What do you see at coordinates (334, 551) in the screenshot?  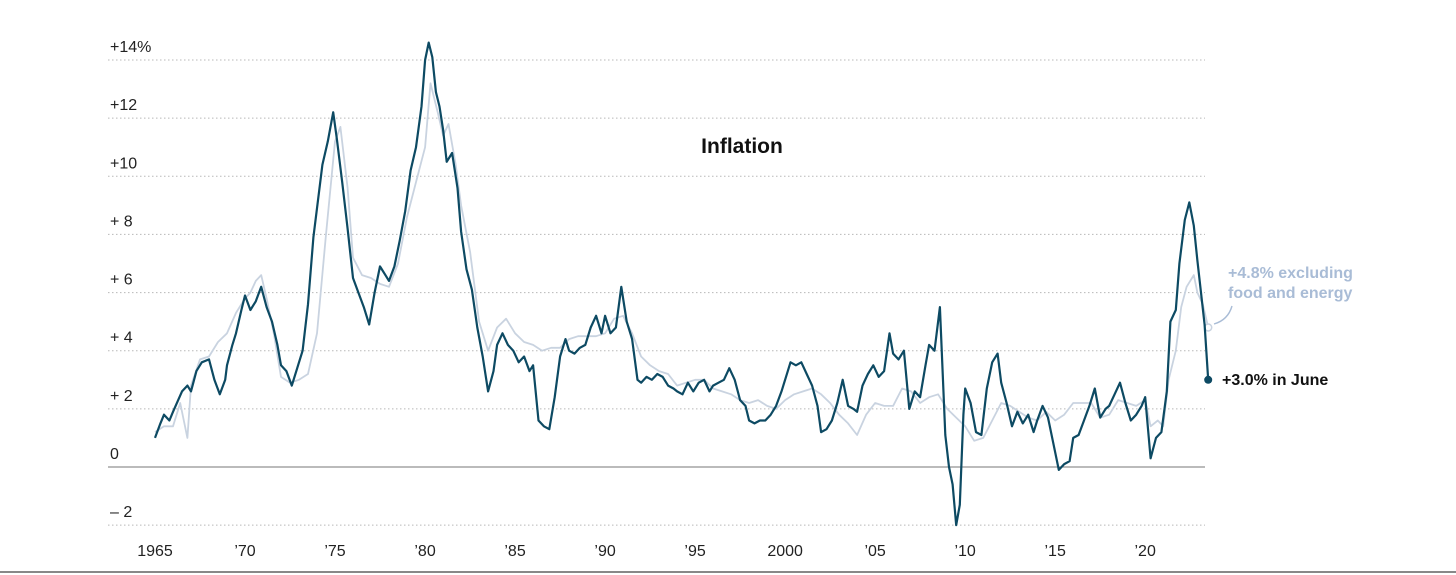 I see `x-tick-label: ’75` at bounding box center [334, 551].